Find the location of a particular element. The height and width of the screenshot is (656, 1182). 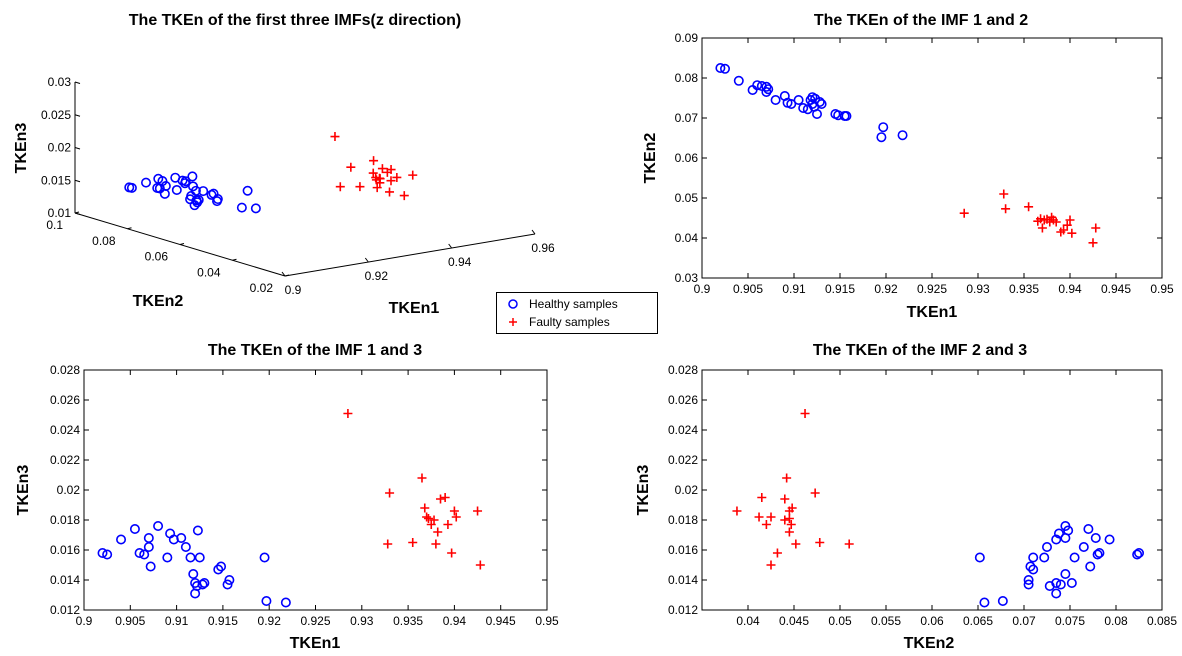

y-tick-label: 0.024 is located at coordinates (683, 430).